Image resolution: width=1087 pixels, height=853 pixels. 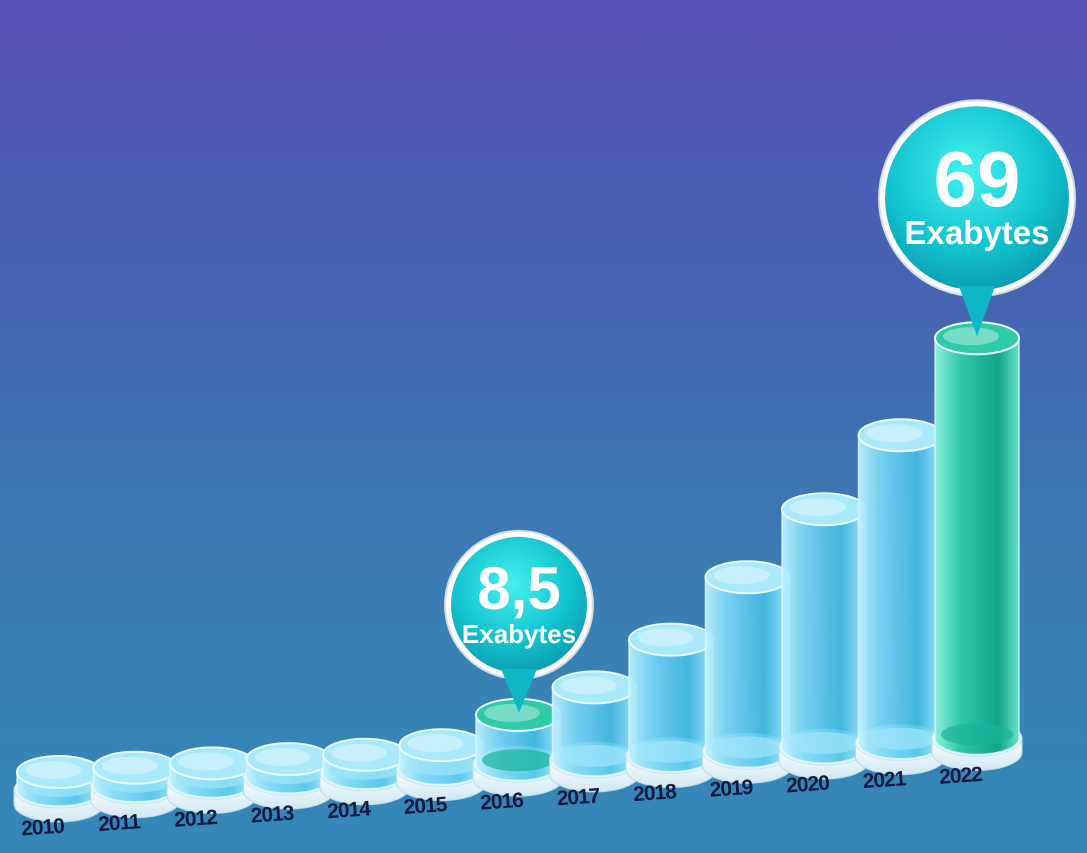 I want to click on callout-value-2016: 8,5, so click(x=518, y=588).